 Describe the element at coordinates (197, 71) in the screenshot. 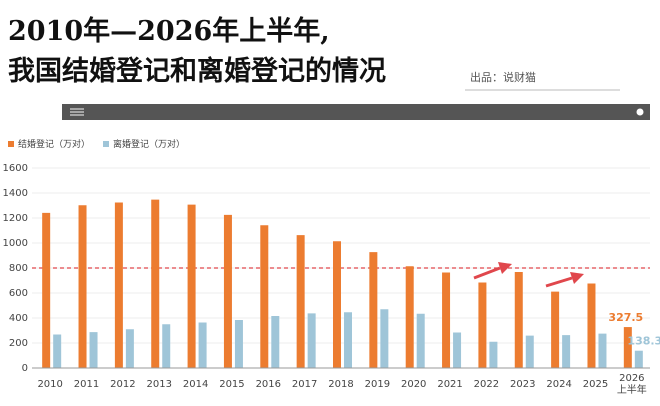

I see `chart-subtitle: 我国结婚登记和离婚登记的情况` at that location.